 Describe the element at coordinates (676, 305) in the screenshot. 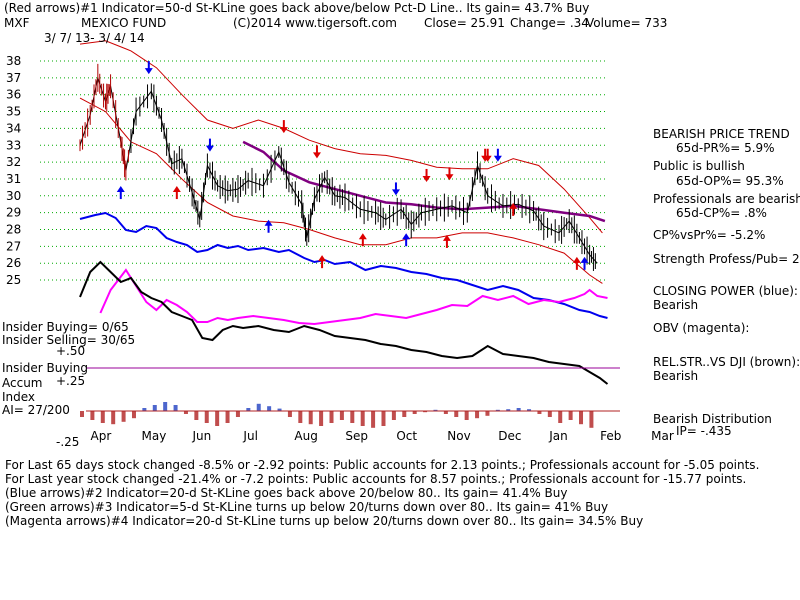

I see `closing-power-status: Bearish` at that location.